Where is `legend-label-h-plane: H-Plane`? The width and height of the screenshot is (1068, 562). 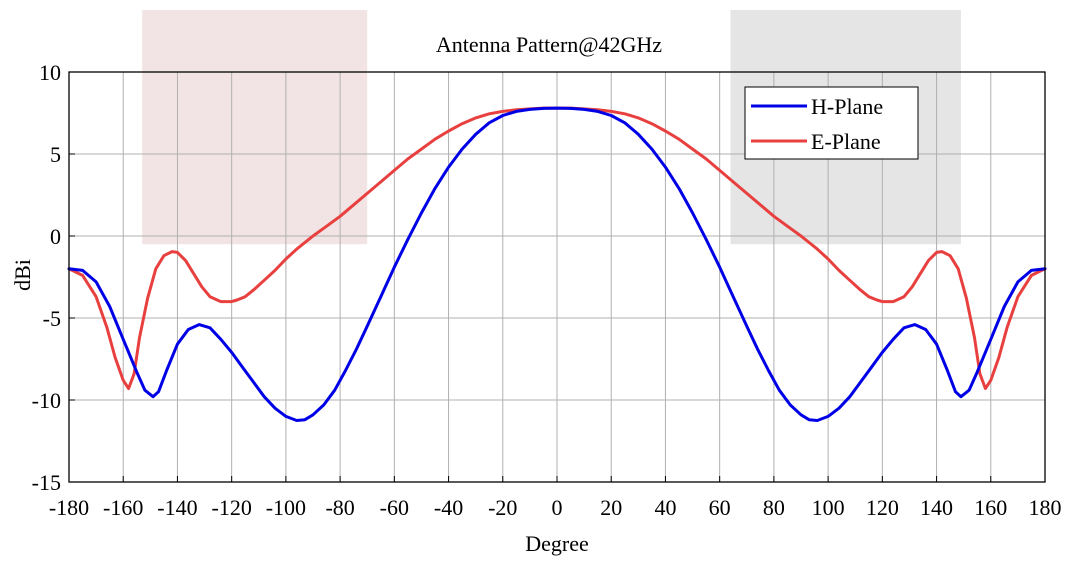 legend-label-h-plane: H-Plane is located at coordinates (847, 106).